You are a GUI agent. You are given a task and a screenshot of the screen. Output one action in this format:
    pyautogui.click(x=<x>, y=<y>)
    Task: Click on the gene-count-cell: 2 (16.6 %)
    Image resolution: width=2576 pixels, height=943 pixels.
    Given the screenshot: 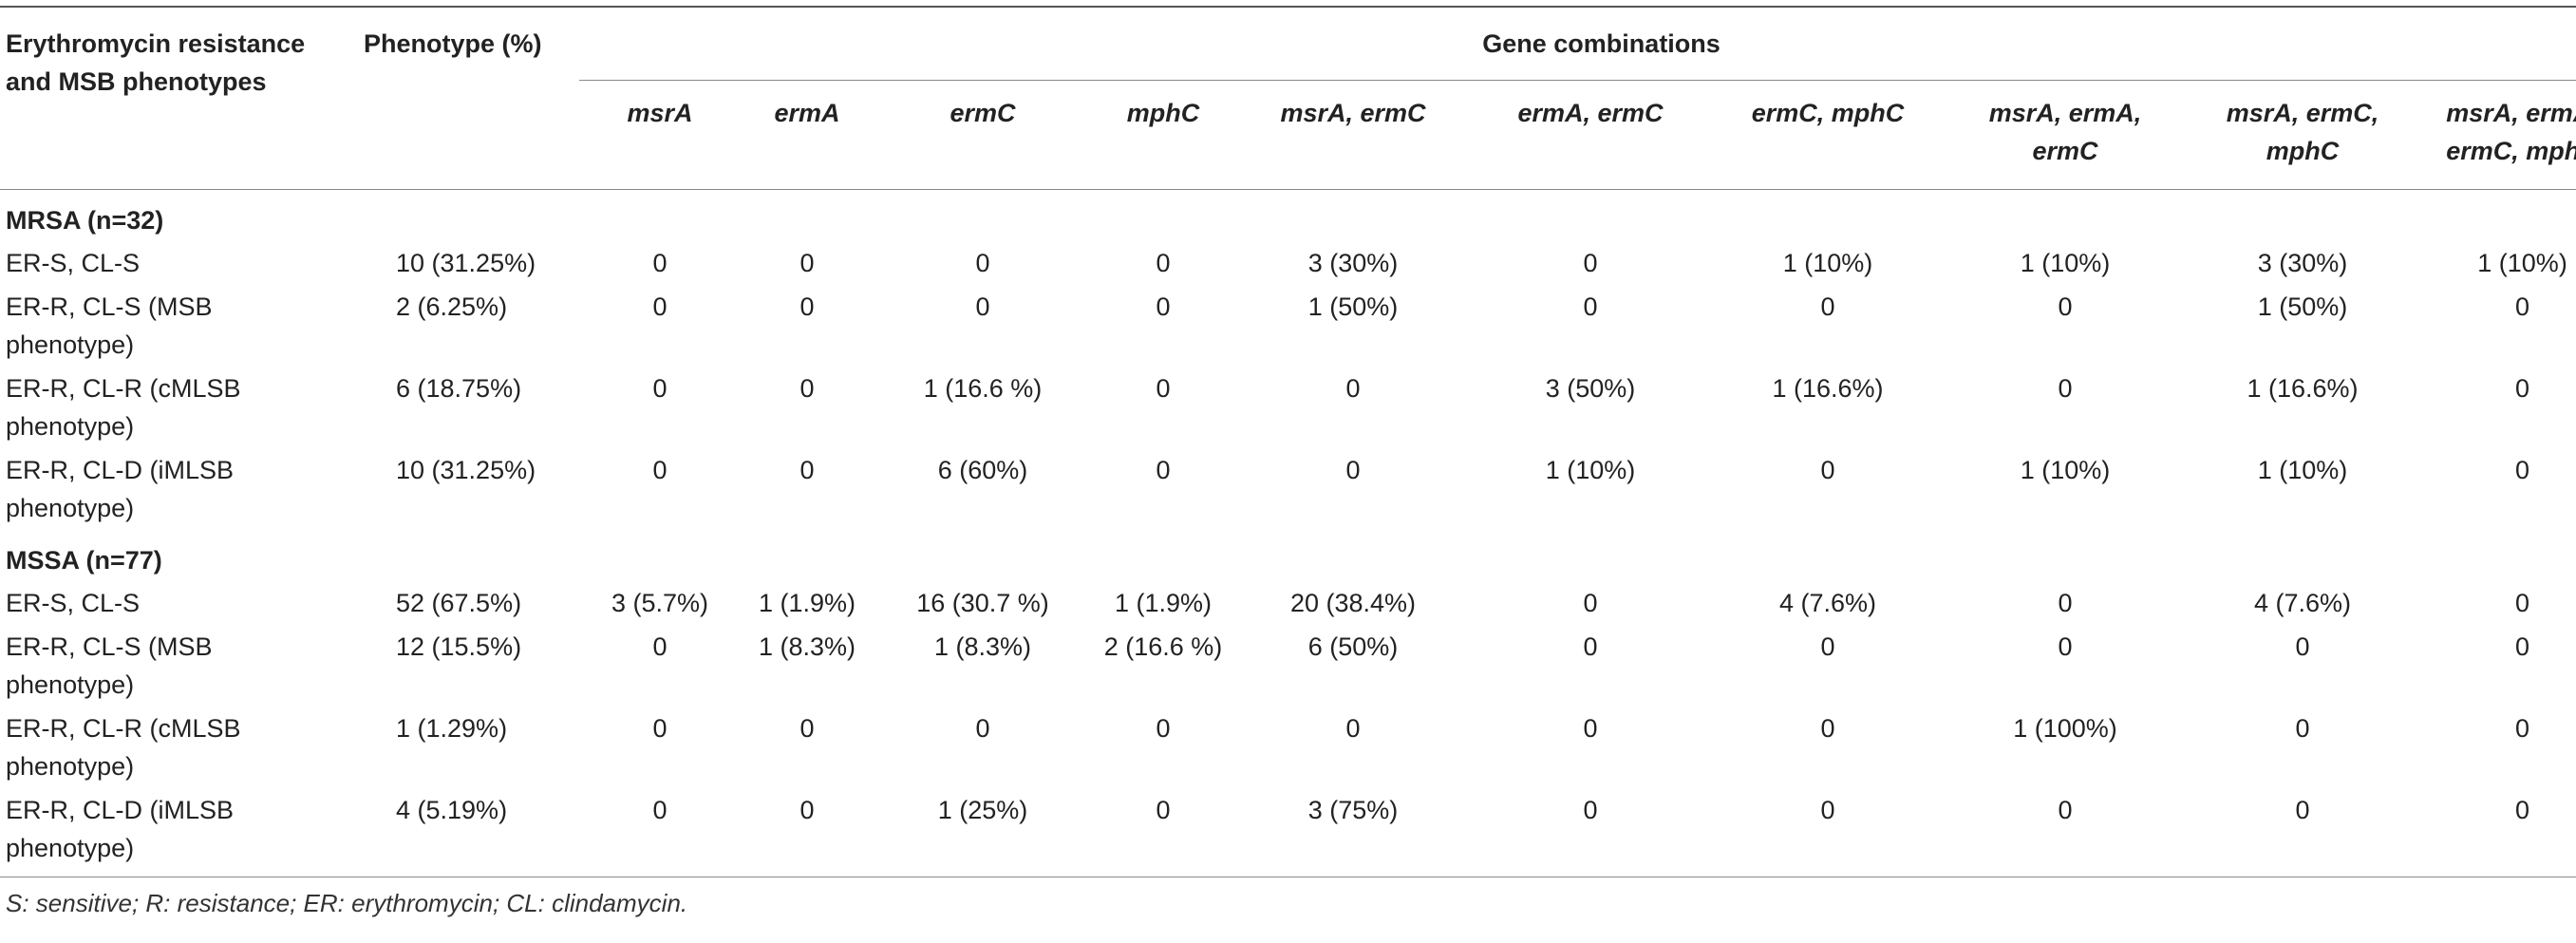 What is the action you would take?
    pyautogui.click(x=1163, y=646)
    